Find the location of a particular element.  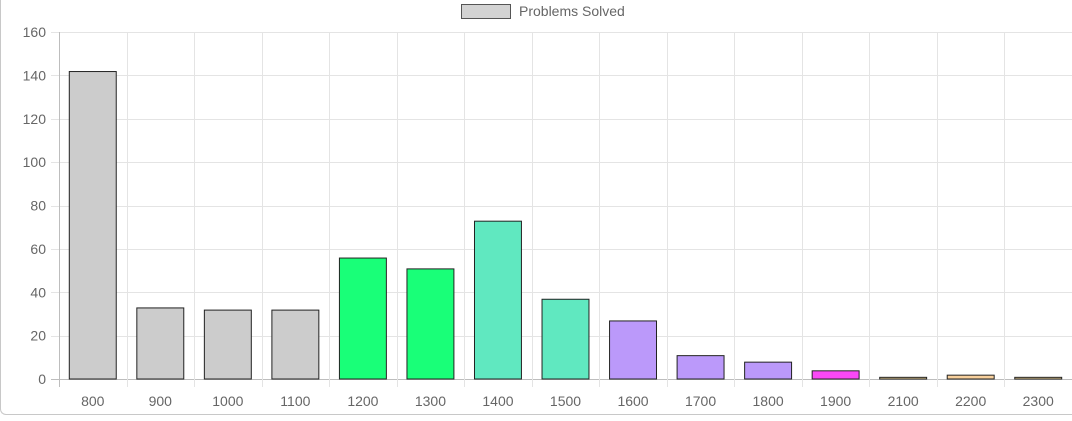

x-tick-label: 1500 is located at coordinates (565, 401).